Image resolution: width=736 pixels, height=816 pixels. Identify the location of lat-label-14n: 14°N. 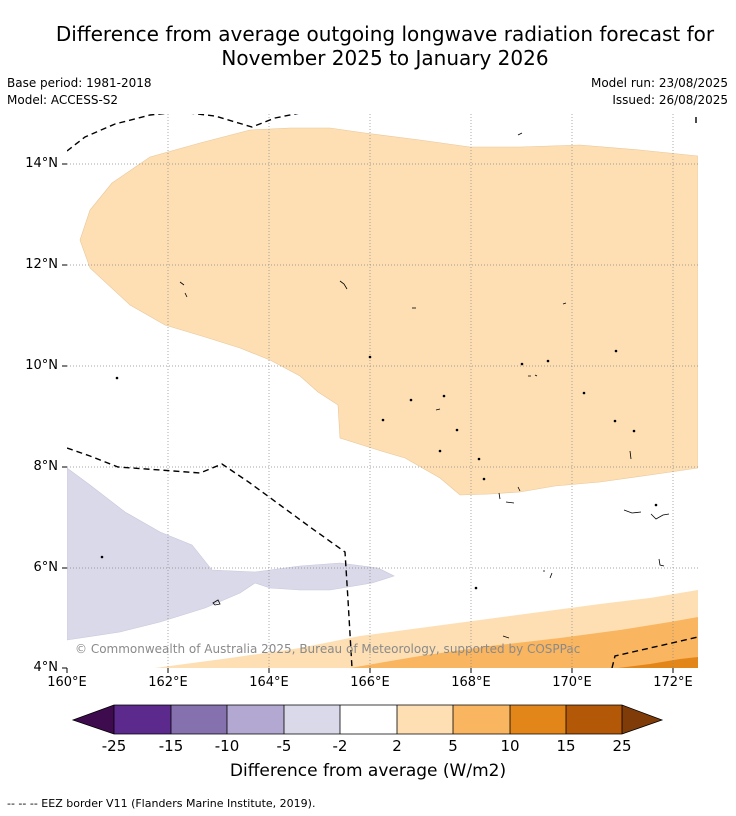
(41, 163).